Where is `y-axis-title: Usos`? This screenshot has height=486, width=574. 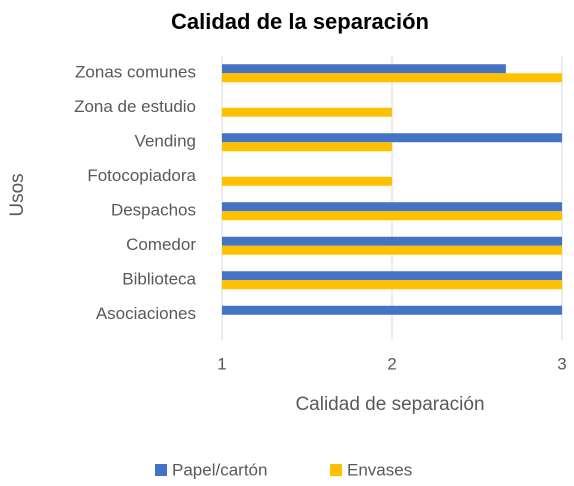 y-axis-title: Usos is located at coordinates (17, 194).